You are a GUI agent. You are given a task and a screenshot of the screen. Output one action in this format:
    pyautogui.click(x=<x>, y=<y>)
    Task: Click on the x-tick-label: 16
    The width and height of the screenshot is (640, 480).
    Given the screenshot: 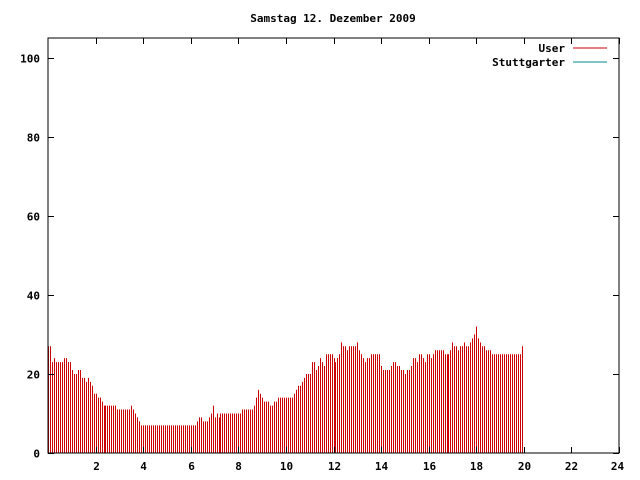 What is the action you would take?
    pyautogui.click(x=430, y=466)
    